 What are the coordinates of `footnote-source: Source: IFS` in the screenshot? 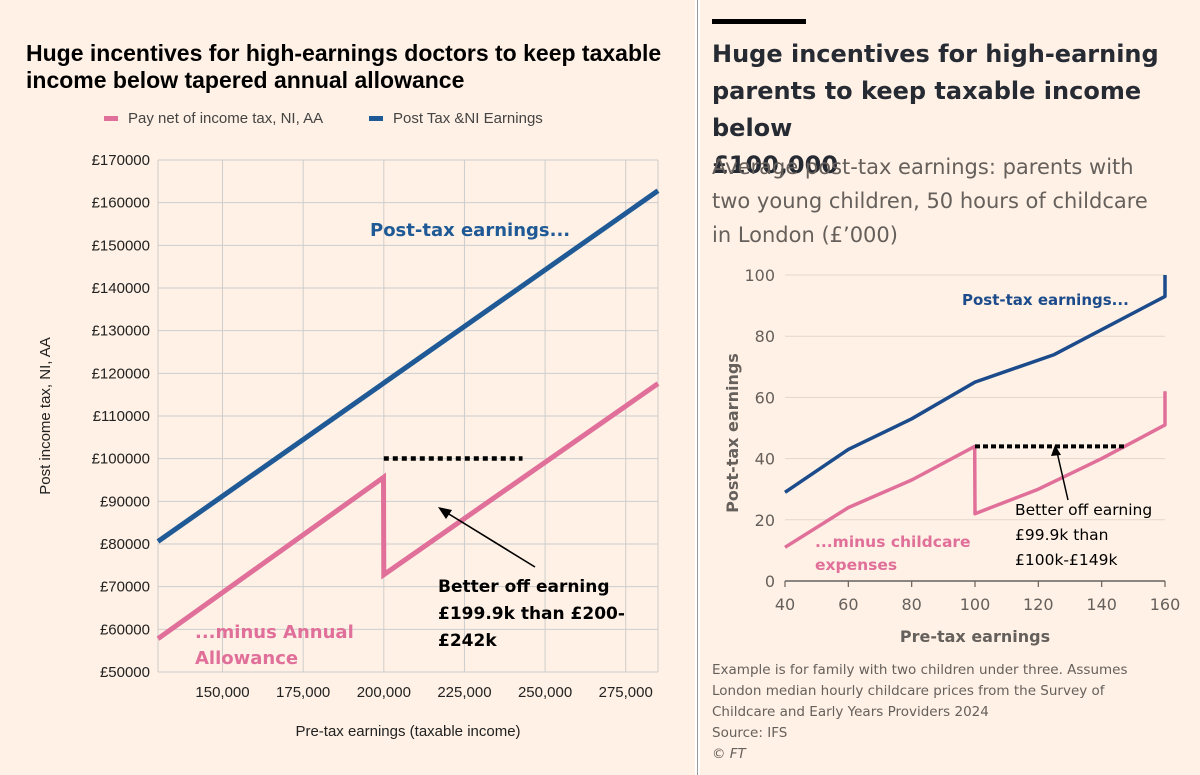 It's located at (750, 733).